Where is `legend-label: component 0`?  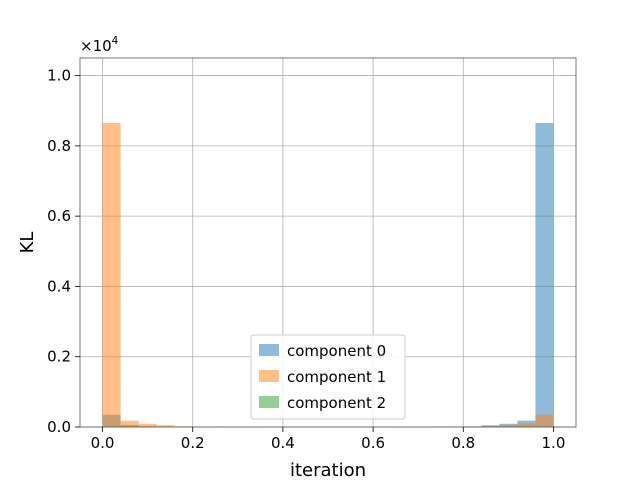
legend-label: component 0 is located at coordinates (336, 351).